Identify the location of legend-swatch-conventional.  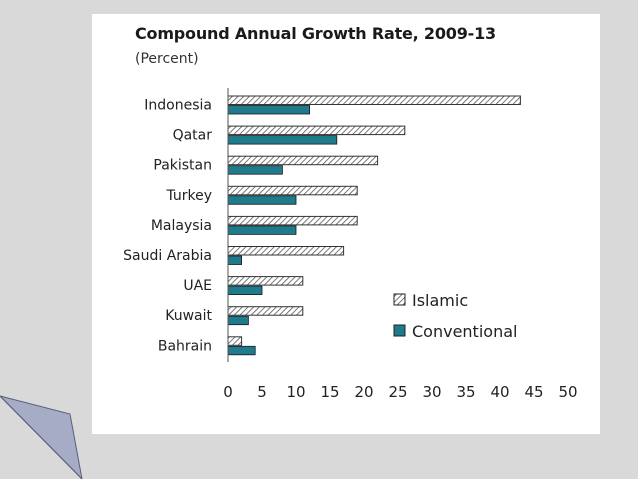
(399, 330).